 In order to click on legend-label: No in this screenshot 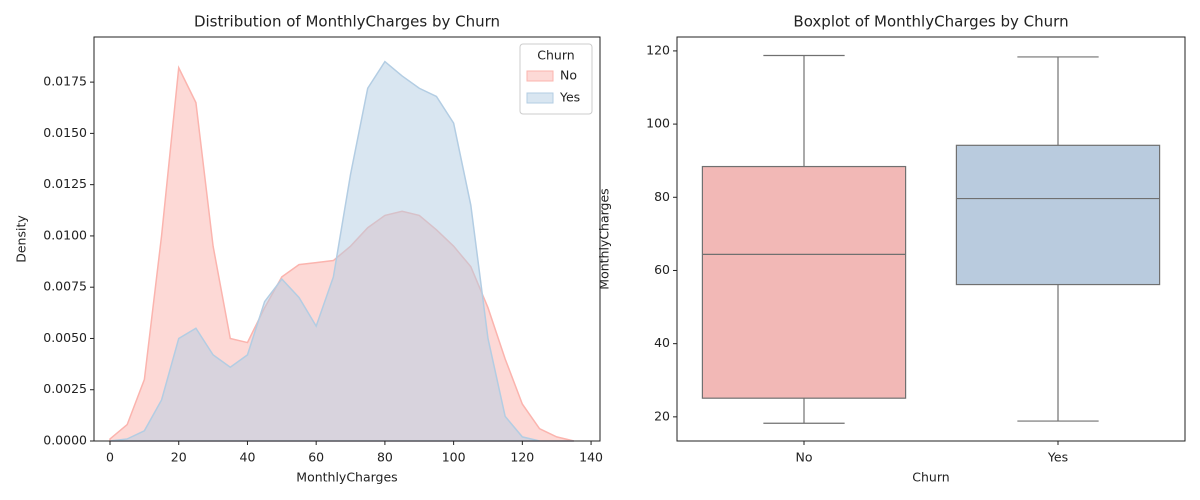, I will do `click(568, 75)`.